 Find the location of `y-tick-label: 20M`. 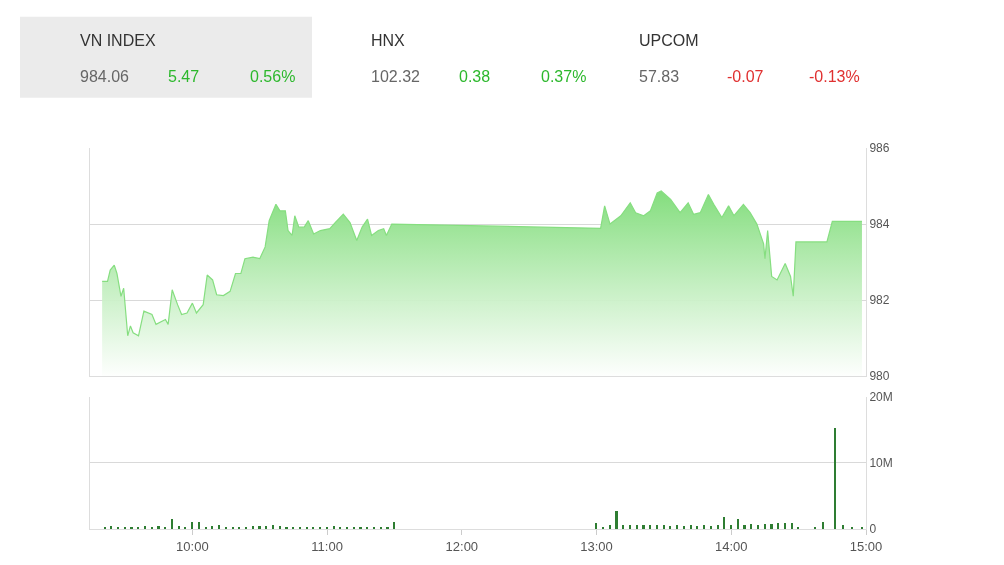

y-tick-label: 20M is located at coordinates (881, 396).